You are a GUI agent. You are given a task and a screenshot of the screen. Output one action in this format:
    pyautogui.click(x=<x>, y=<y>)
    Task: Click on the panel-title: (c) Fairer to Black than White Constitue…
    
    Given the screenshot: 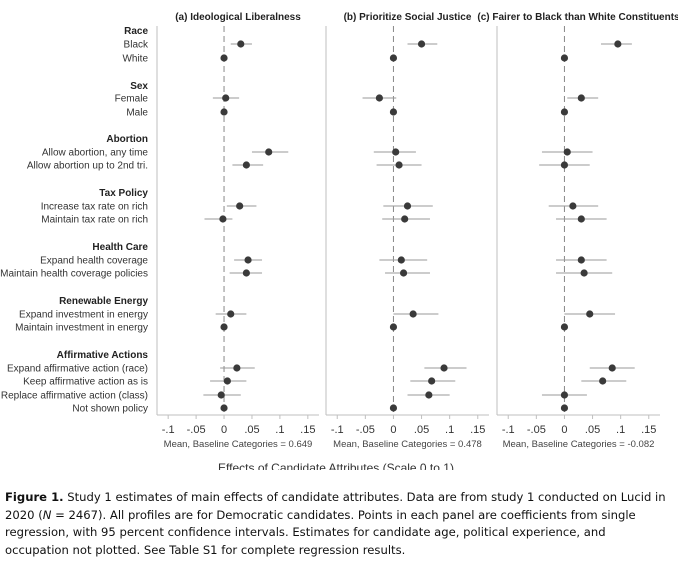 What is the action you would take?
    pyautogui.click(x=577, y=17)
    